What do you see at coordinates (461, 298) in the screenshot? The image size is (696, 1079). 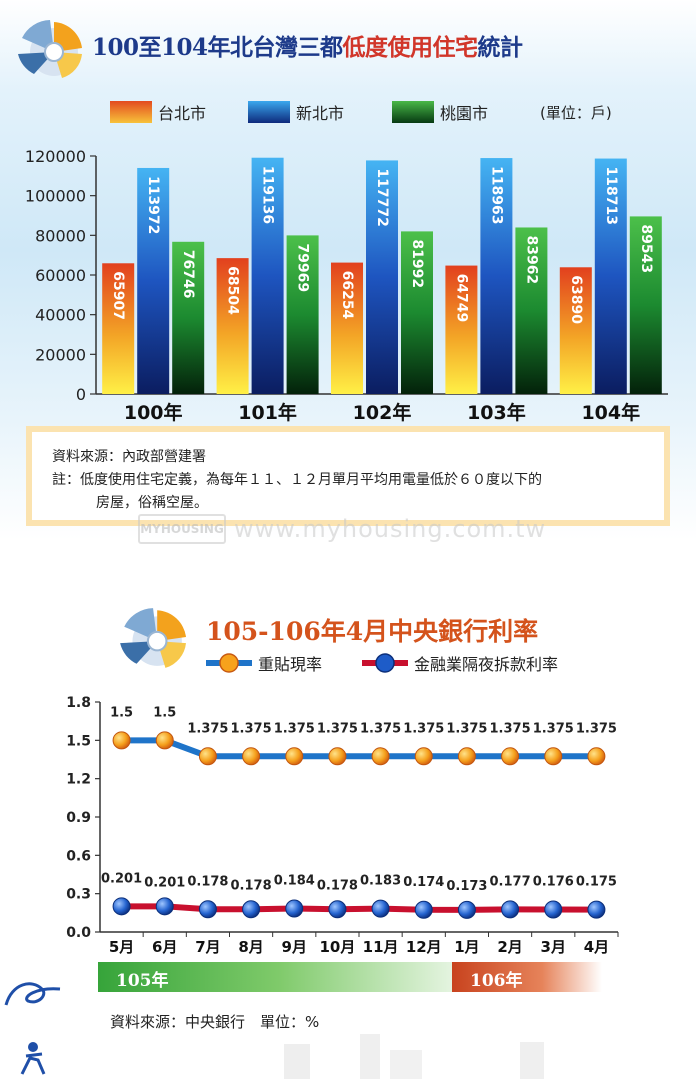 I see `bar-value-label: 64749` at bounding box center [461, 298].